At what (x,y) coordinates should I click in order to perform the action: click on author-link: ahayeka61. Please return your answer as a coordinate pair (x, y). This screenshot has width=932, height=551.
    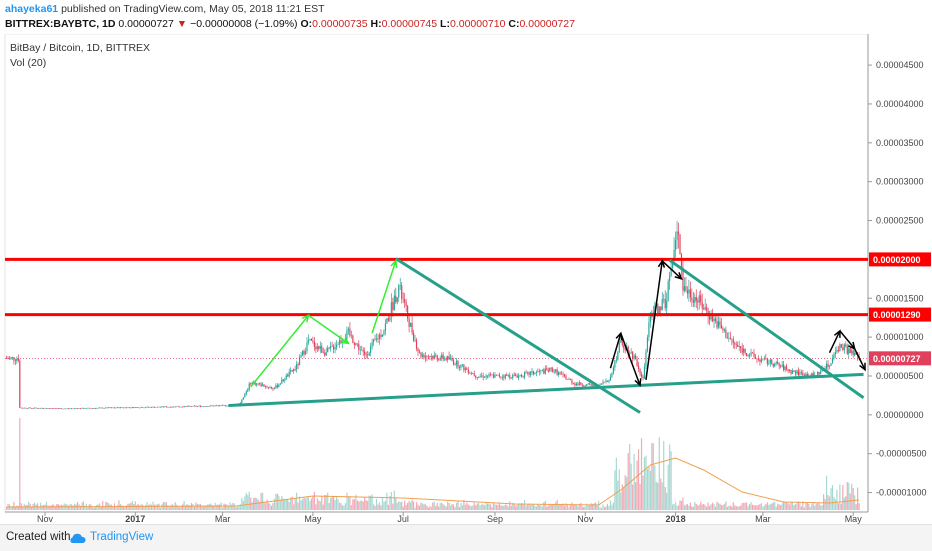
    Looking at the image, I should click on (32, 9).